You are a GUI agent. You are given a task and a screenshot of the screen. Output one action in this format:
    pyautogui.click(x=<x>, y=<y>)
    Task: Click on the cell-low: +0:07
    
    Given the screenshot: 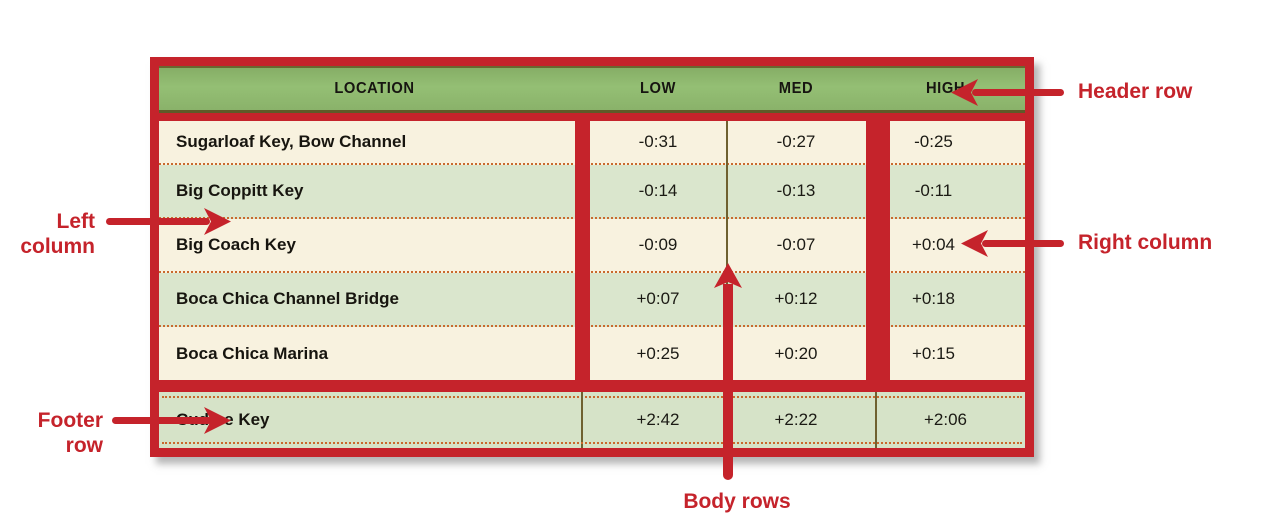 What is the action you would take?
    pyautogui.click(x=658, y=298)
    